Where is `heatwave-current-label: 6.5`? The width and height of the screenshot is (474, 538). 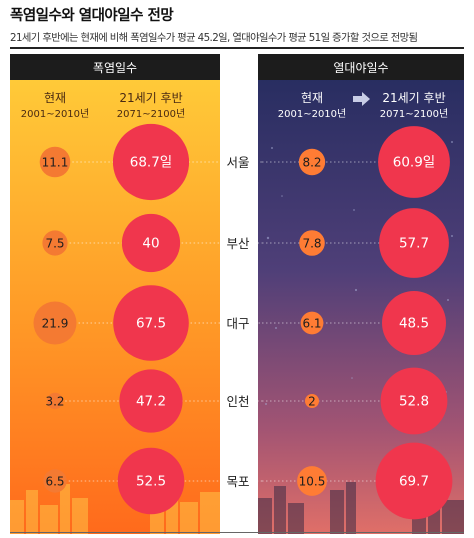 heatwave-current-label: 6.5 is located at coordinates (54, 482).